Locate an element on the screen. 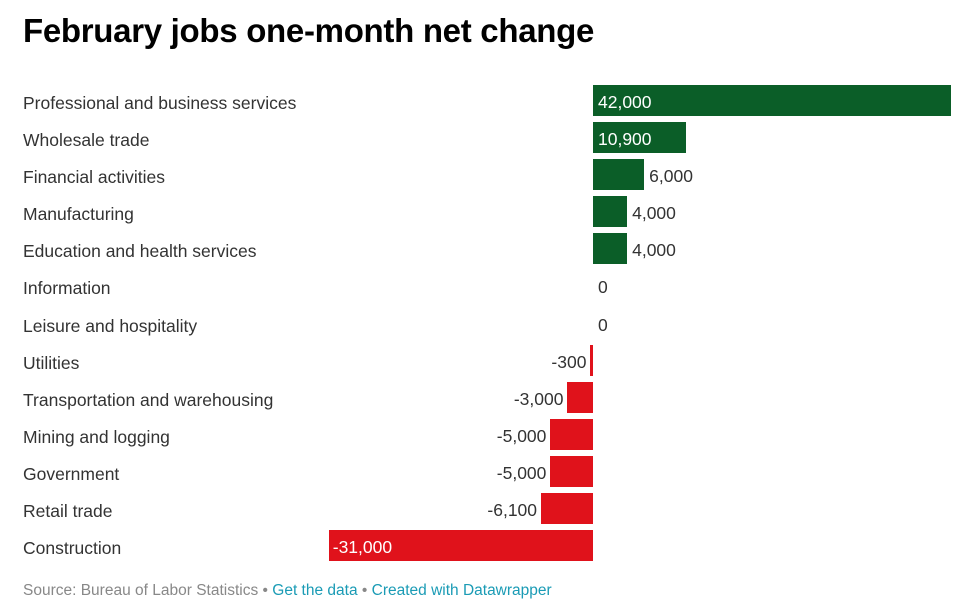 This screenshot has height=604, width=962. datawrapper-link: Created with Datawrapper is located at coordinates (461, 590).